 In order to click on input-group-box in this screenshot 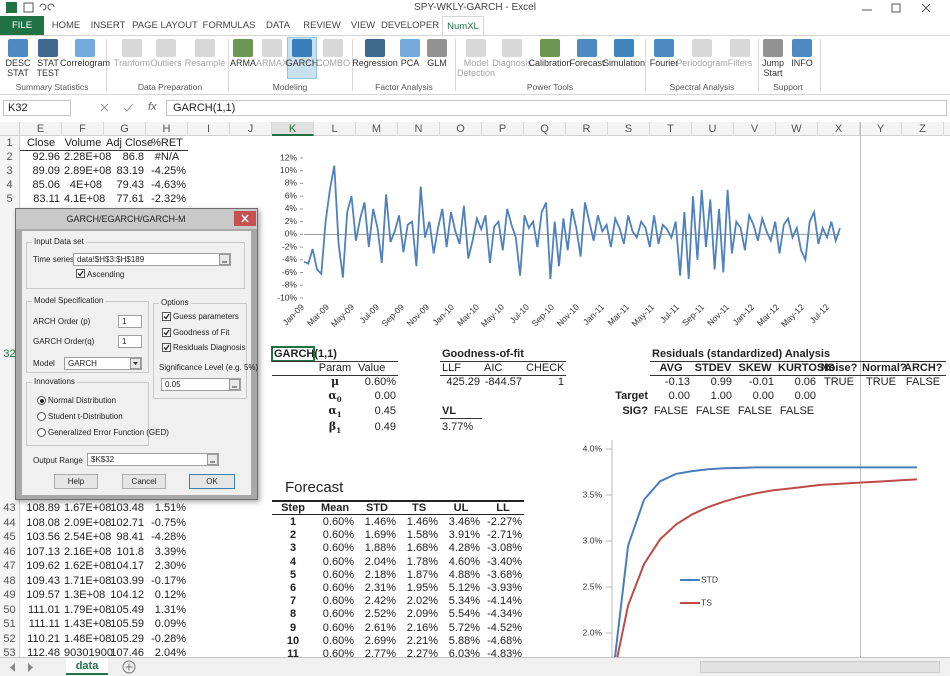, I will do `click(135, 265)`.